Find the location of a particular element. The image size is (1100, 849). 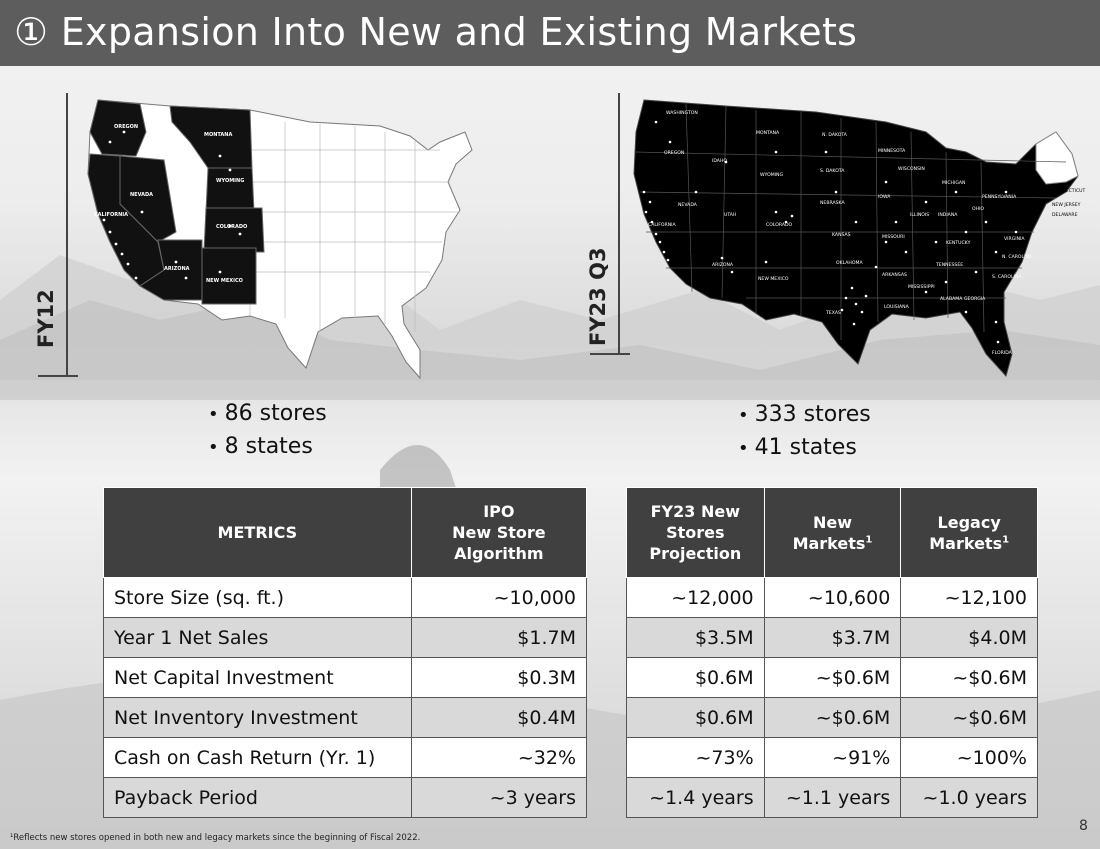

left-map-axis-tick is located at coordinates (58, 376).